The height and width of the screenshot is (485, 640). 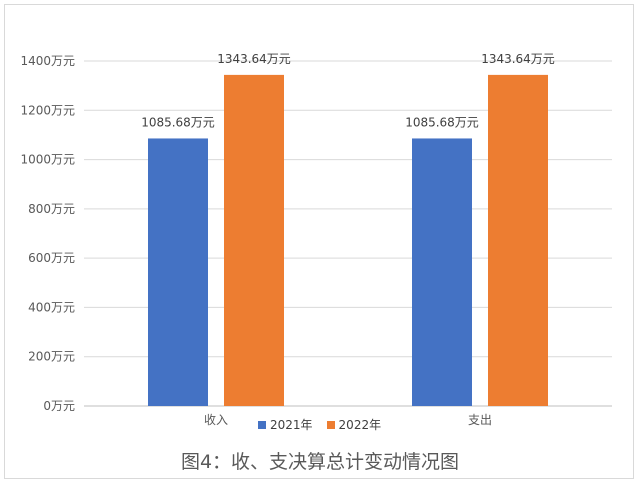 I want to click on y-tick-label: 800万元, so click(x=51, y=209).